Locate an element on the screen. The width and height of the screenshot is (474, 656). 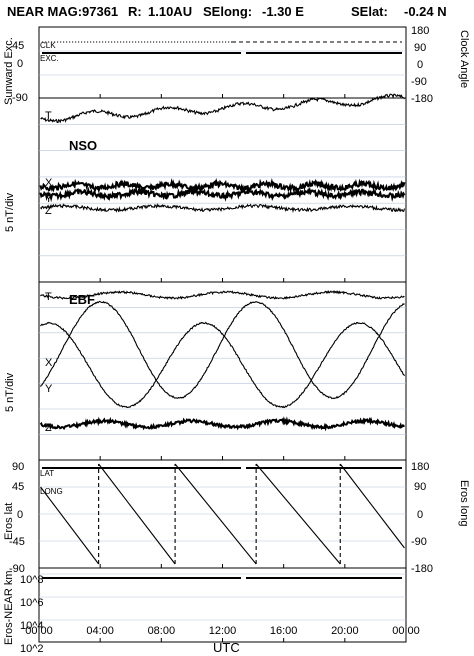
panel1-ytick-right: 180 is located at coordinates (420, 31).